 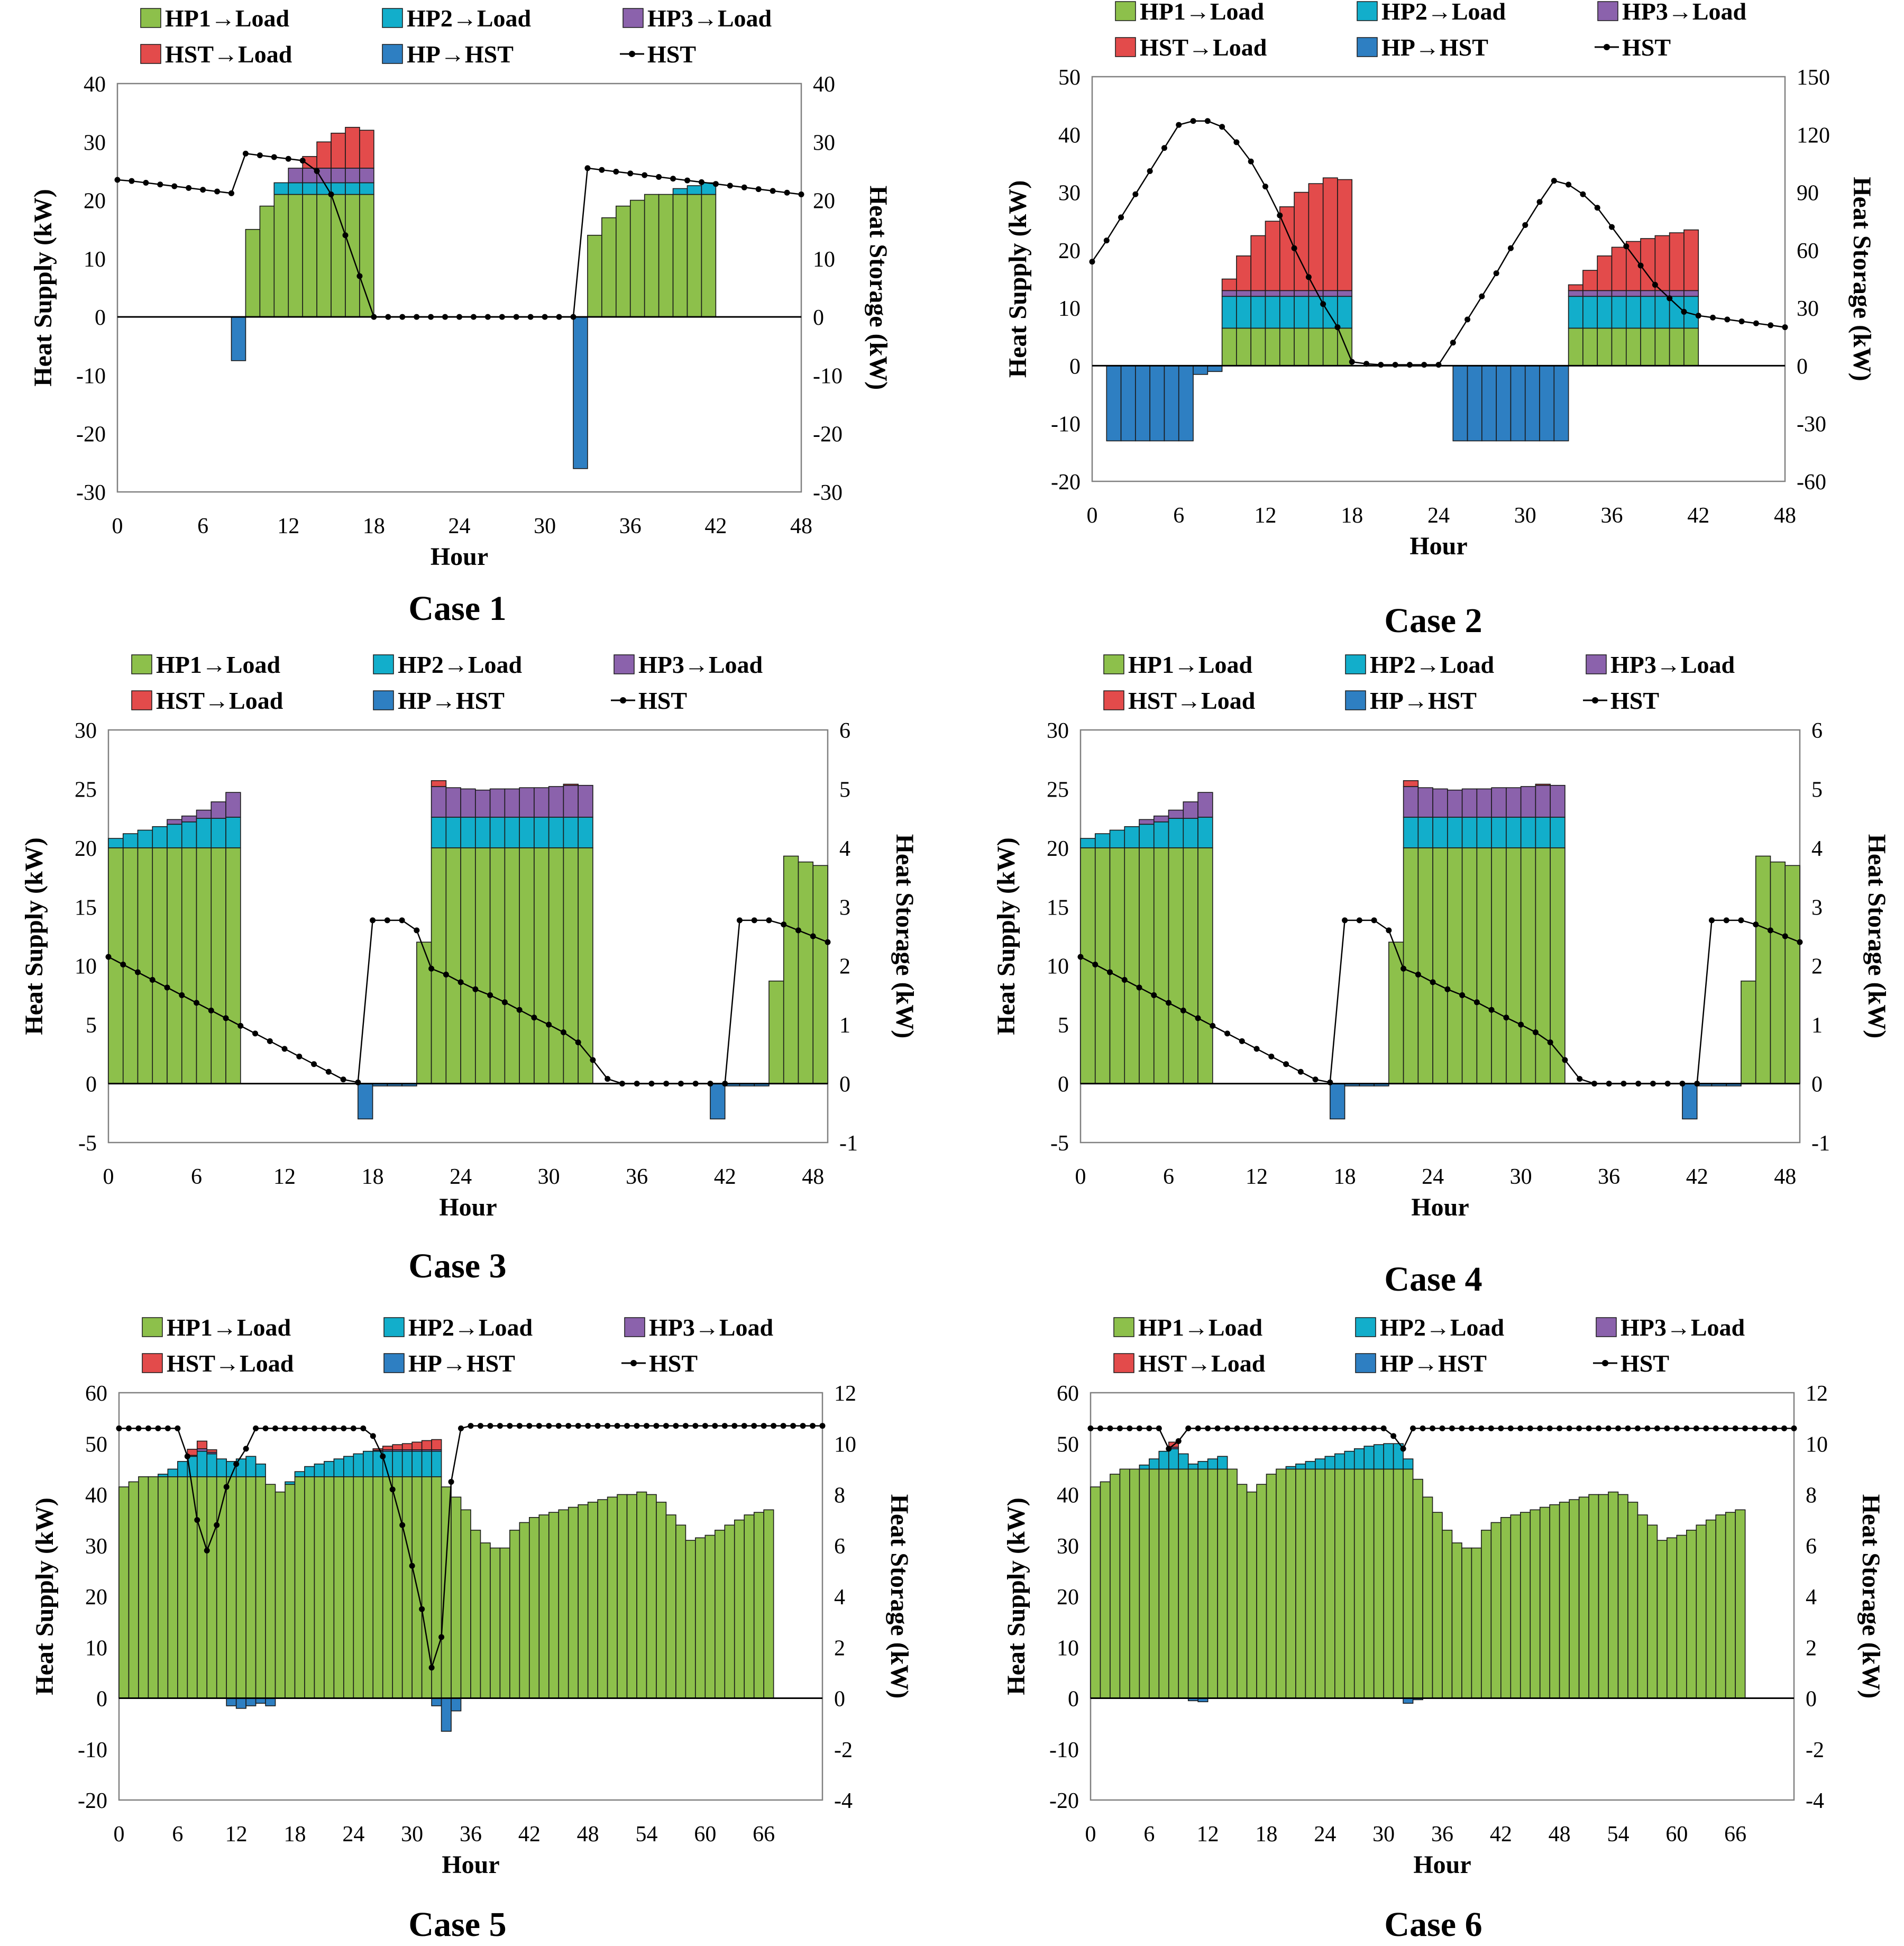 I want to click on x-tick-label: 18, so click(x=295, y=1834).